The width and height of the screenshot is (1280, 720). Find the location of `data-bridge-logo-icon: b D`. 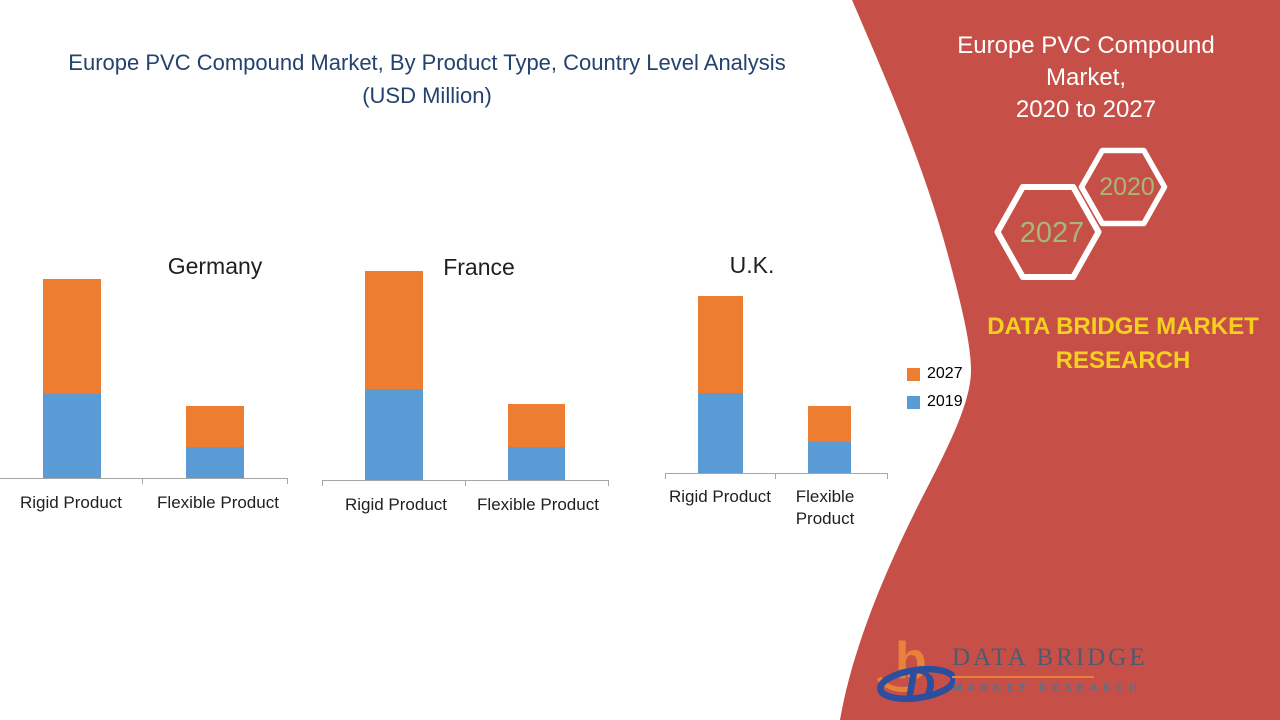

data-bridge-logo-icon: b D is located at coordinates (915, 671).